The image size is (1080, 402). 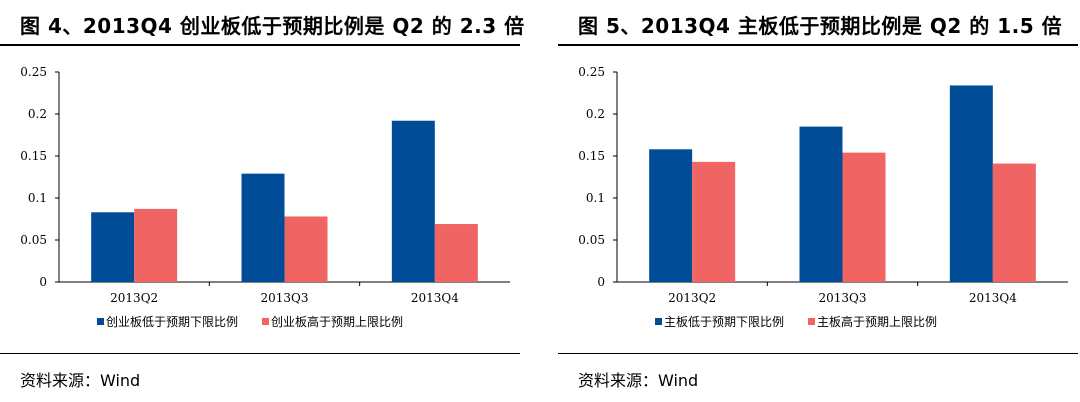 I want to click on legend-label: 创业板高于预期上限比例, so click(x=337, y=321).